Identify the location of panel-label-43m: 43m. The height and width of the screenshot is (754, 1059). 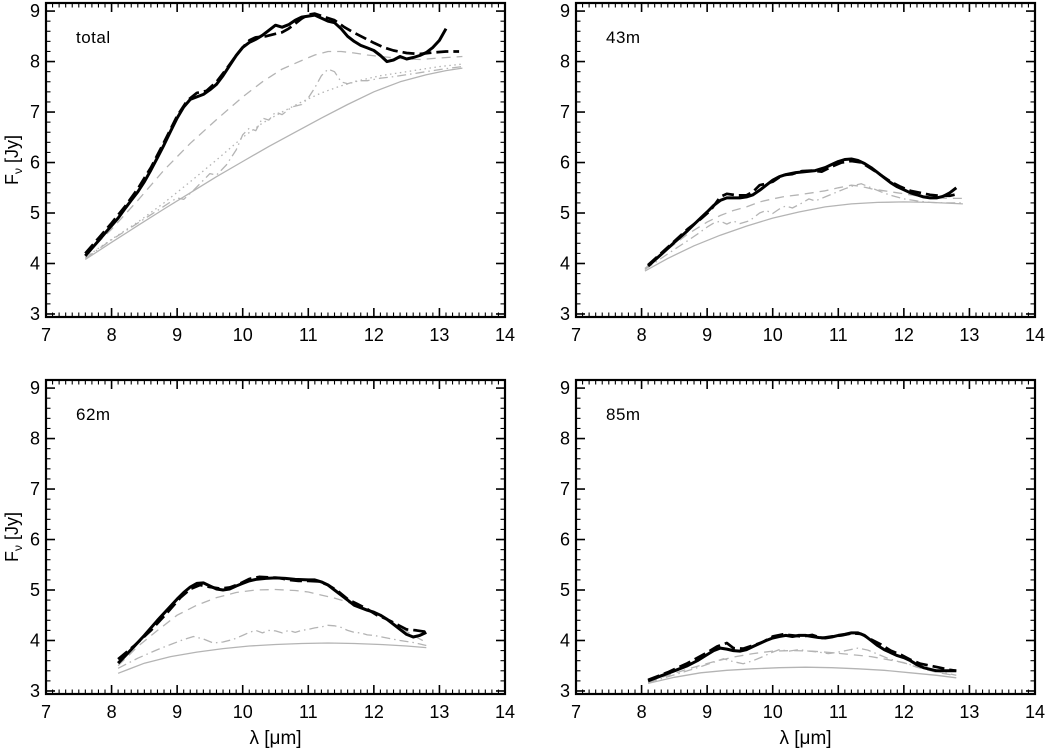
(623, 37).